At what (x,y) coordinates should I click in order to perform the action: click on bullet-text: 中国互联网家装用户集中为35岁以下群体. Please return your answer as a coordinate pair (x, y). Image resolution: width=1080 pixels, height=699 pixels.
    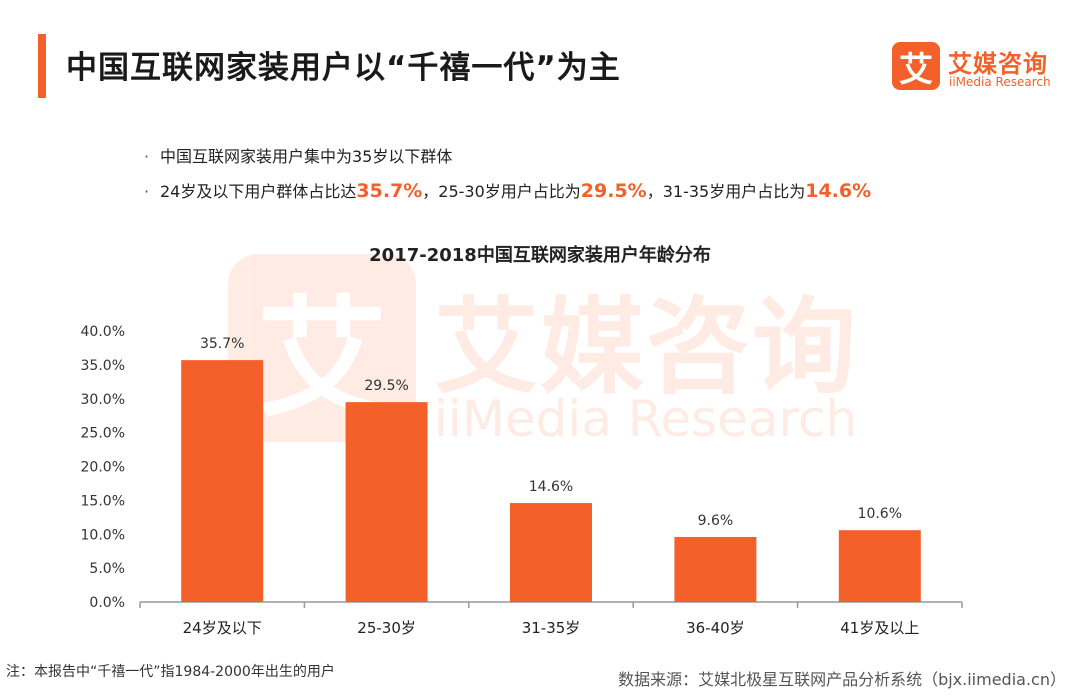
    Looking at the image, I should click on (306, 156).